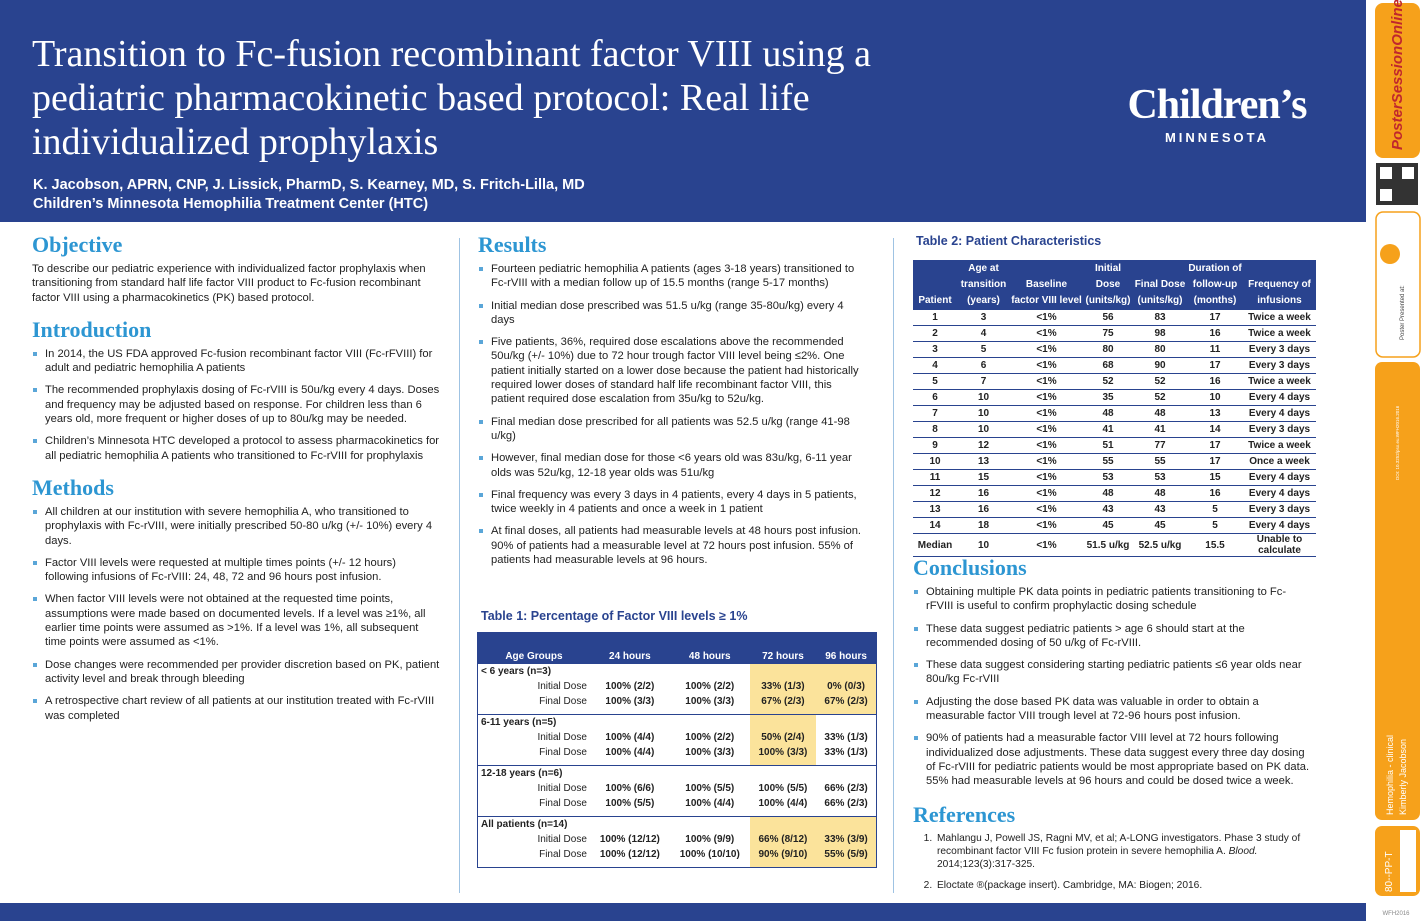  I want to click on row: 9 12 <1% 51 77 17 Twice a week, so click(1114, 445).